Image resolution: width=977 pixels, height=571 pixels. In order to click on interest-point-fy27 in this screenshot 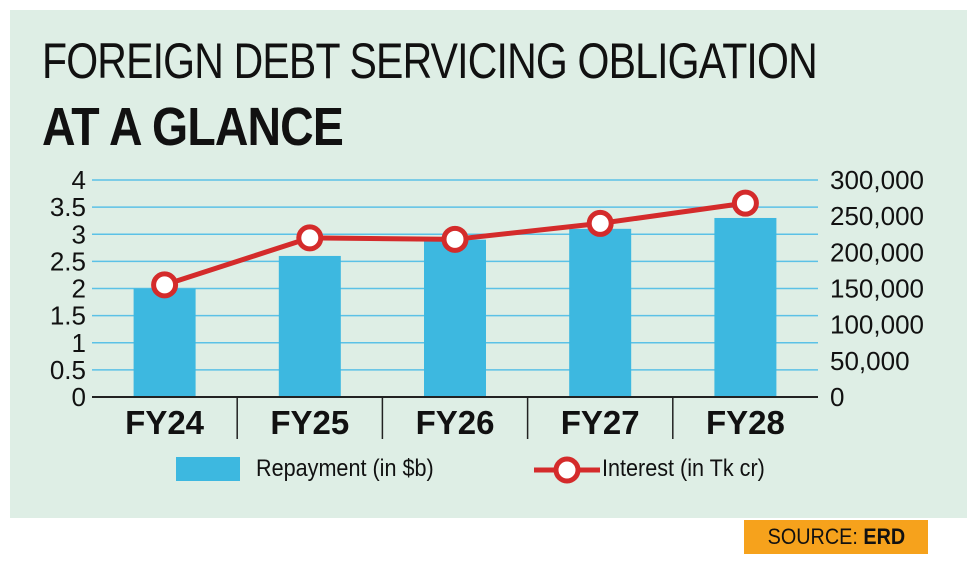, I will do `click(600, 223)`.